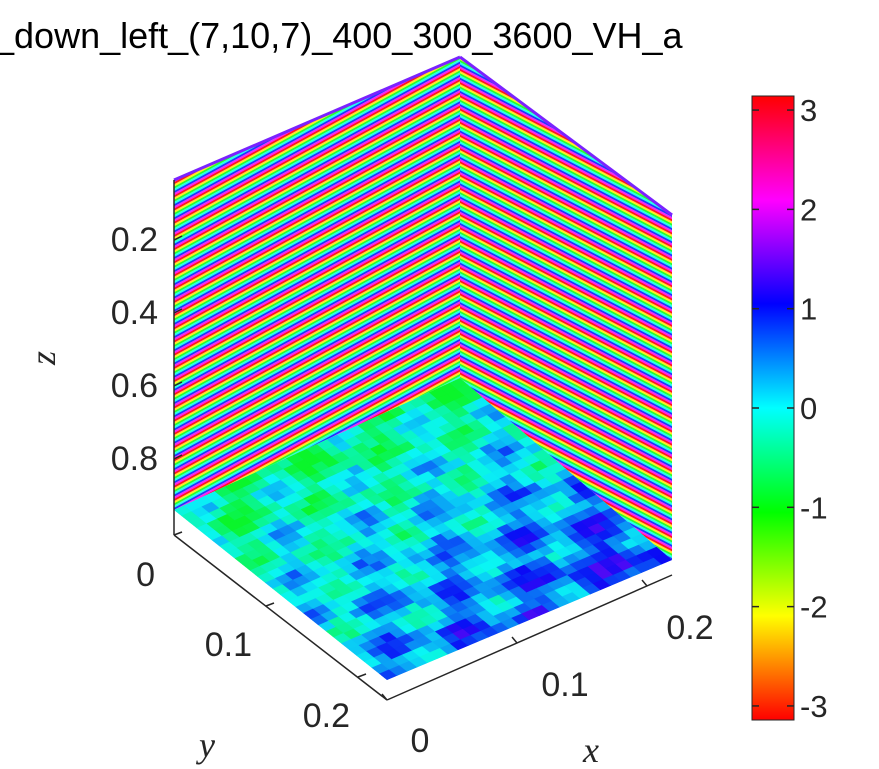 The image size is (879, 769). I want to click on y-axis-line, so click(280, 617).